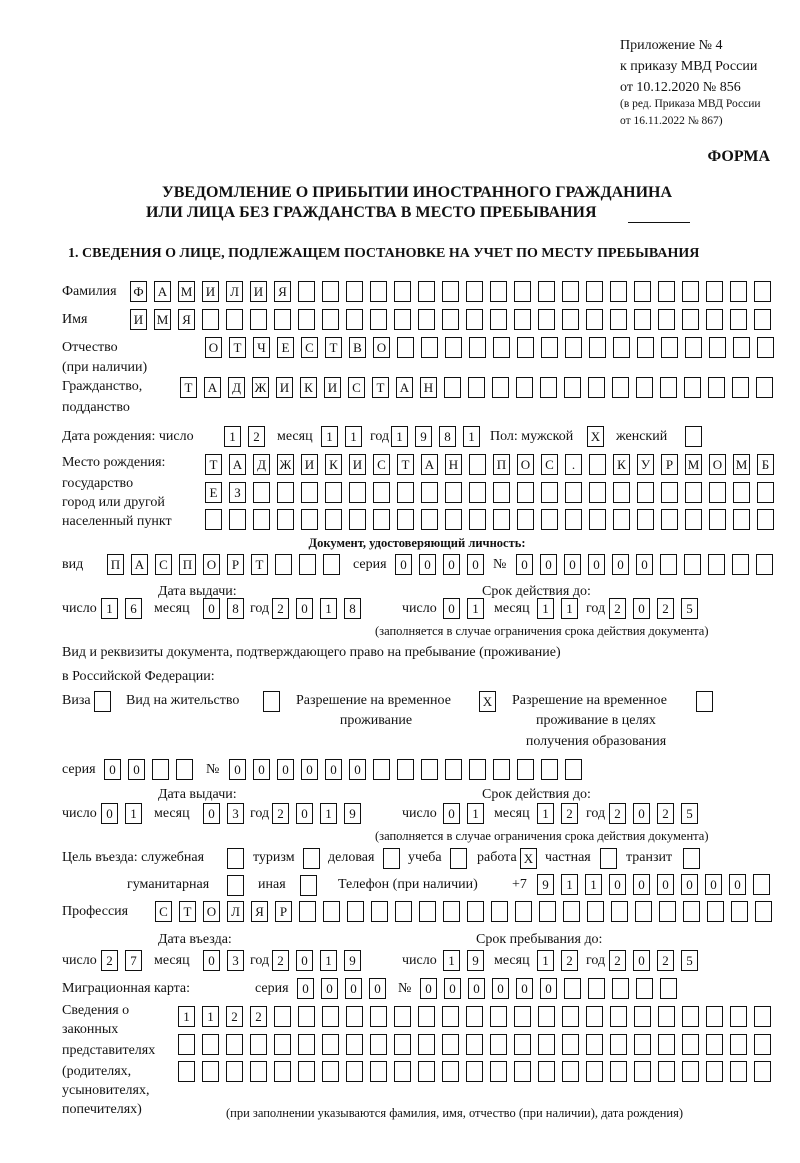 The image size is (800, 1163). Describe the element at coordinates (693, 436) in the screenshot. I see `sex-female-checkbox` at that location.